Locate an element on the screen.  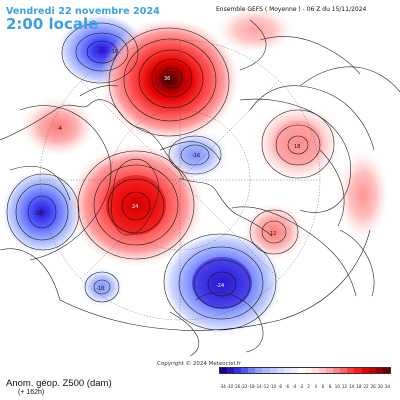
label-east-siberia-high: 18 is located at coordinates (297, 147).